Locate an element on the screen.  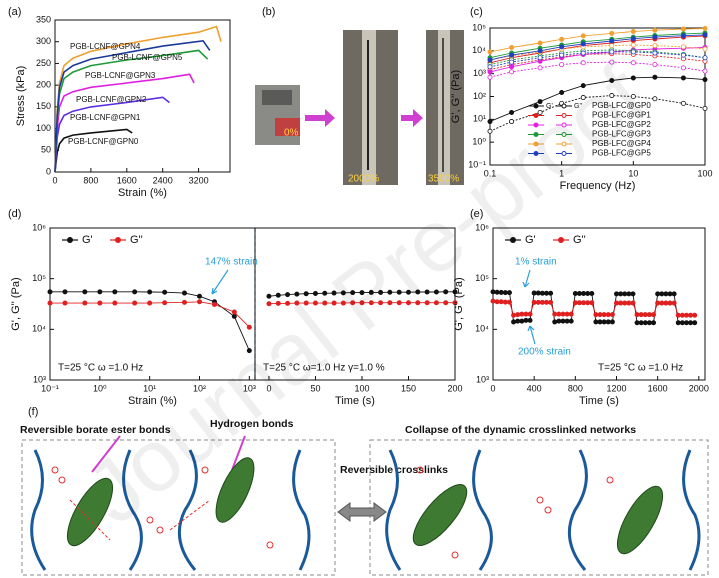
x-tick-label: 10¹ is located at coordinates (149, 388).